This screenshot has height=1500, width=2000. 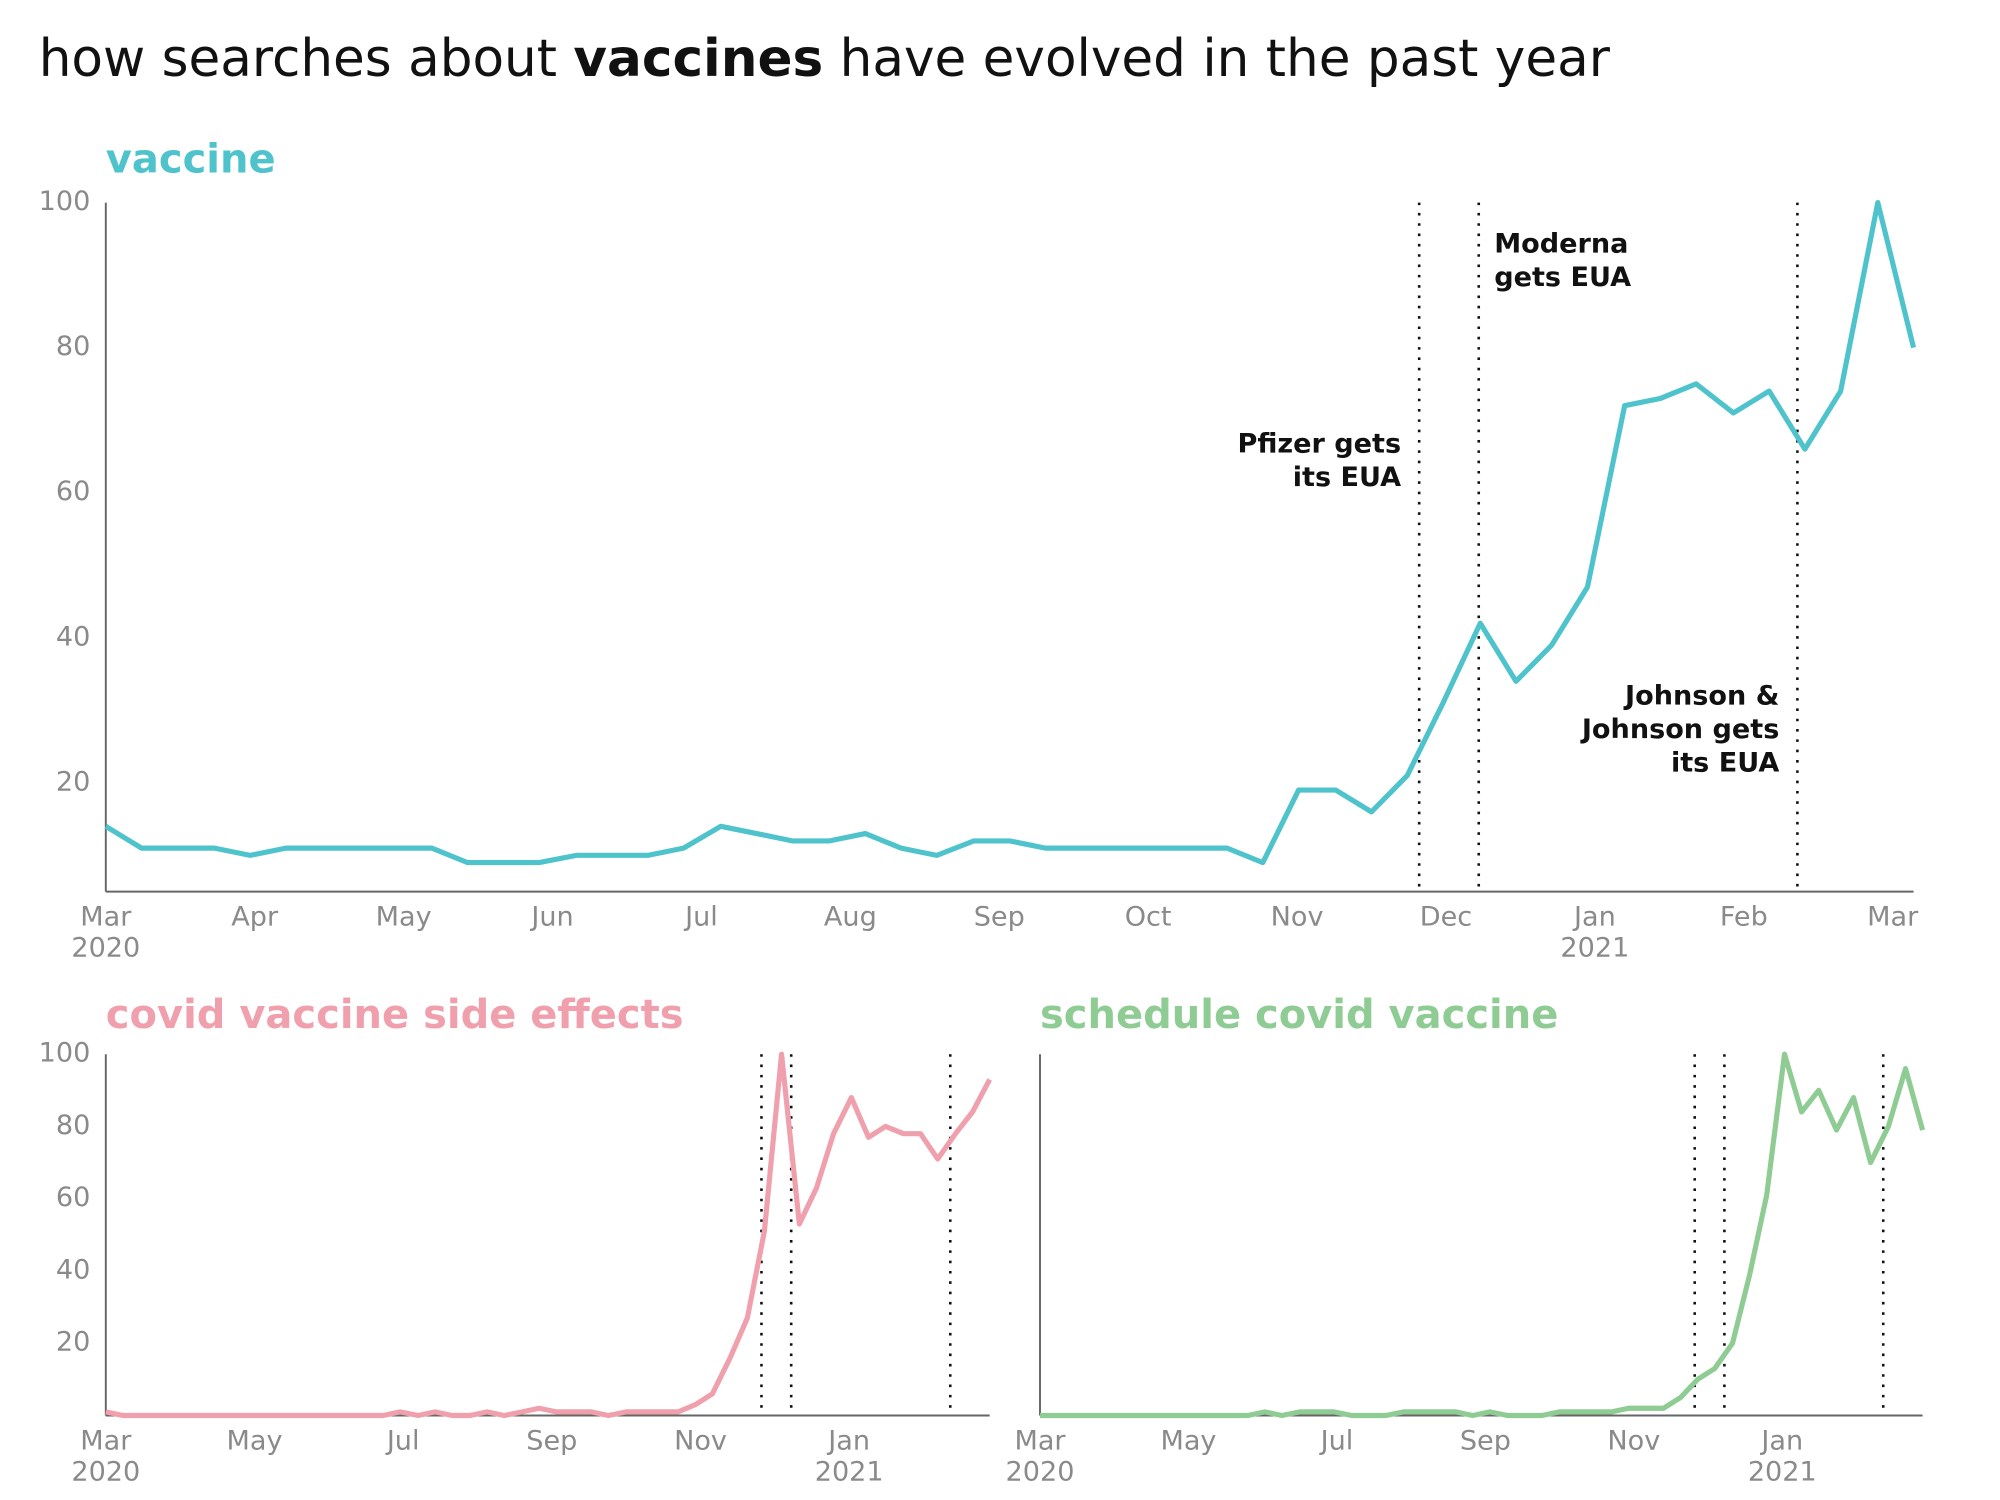 I want to click on annotation: gets EUA, so click(x=1562, y=277).